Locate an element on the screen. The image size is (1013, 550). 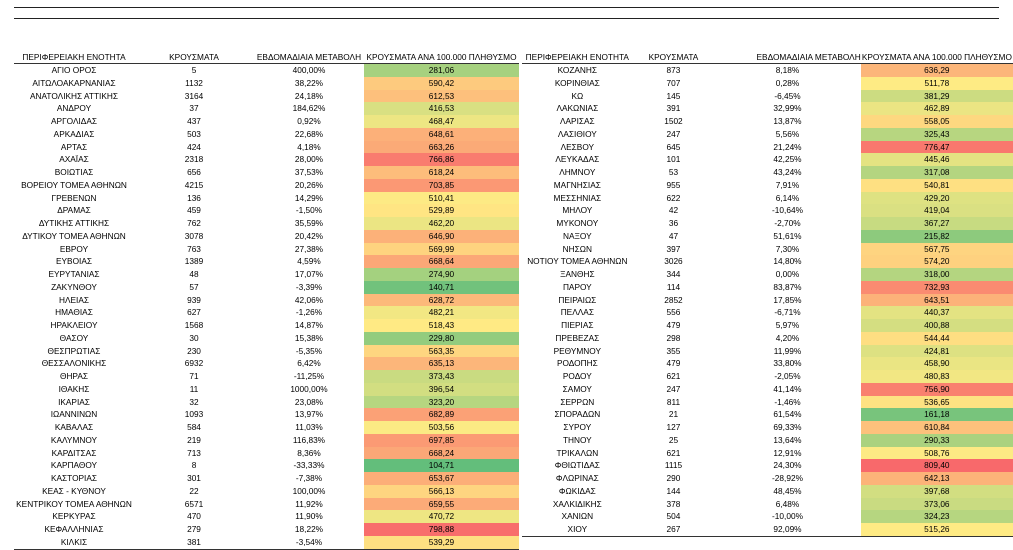
region-name-cell: ΗΡΑΚΛΕΙΟΥ is located at coordinates (74, 325).